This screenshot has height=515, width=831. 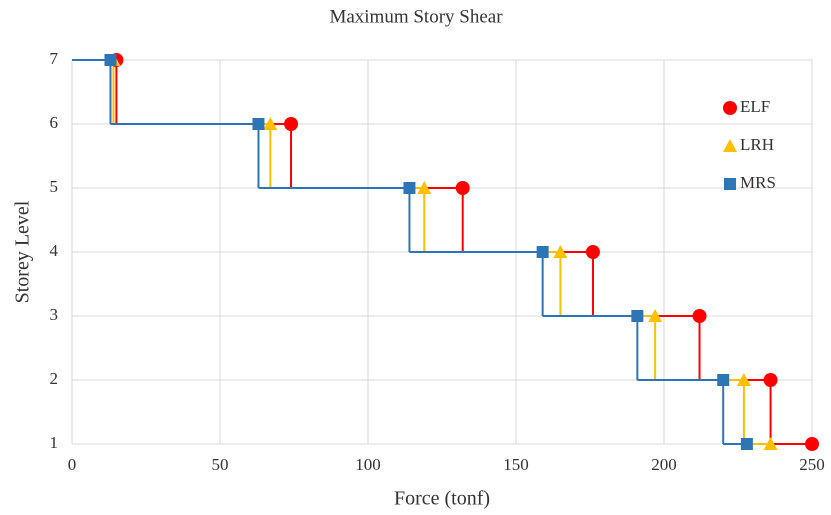 I want to click on x-tick-label: 100, so click(x=368, y=464).